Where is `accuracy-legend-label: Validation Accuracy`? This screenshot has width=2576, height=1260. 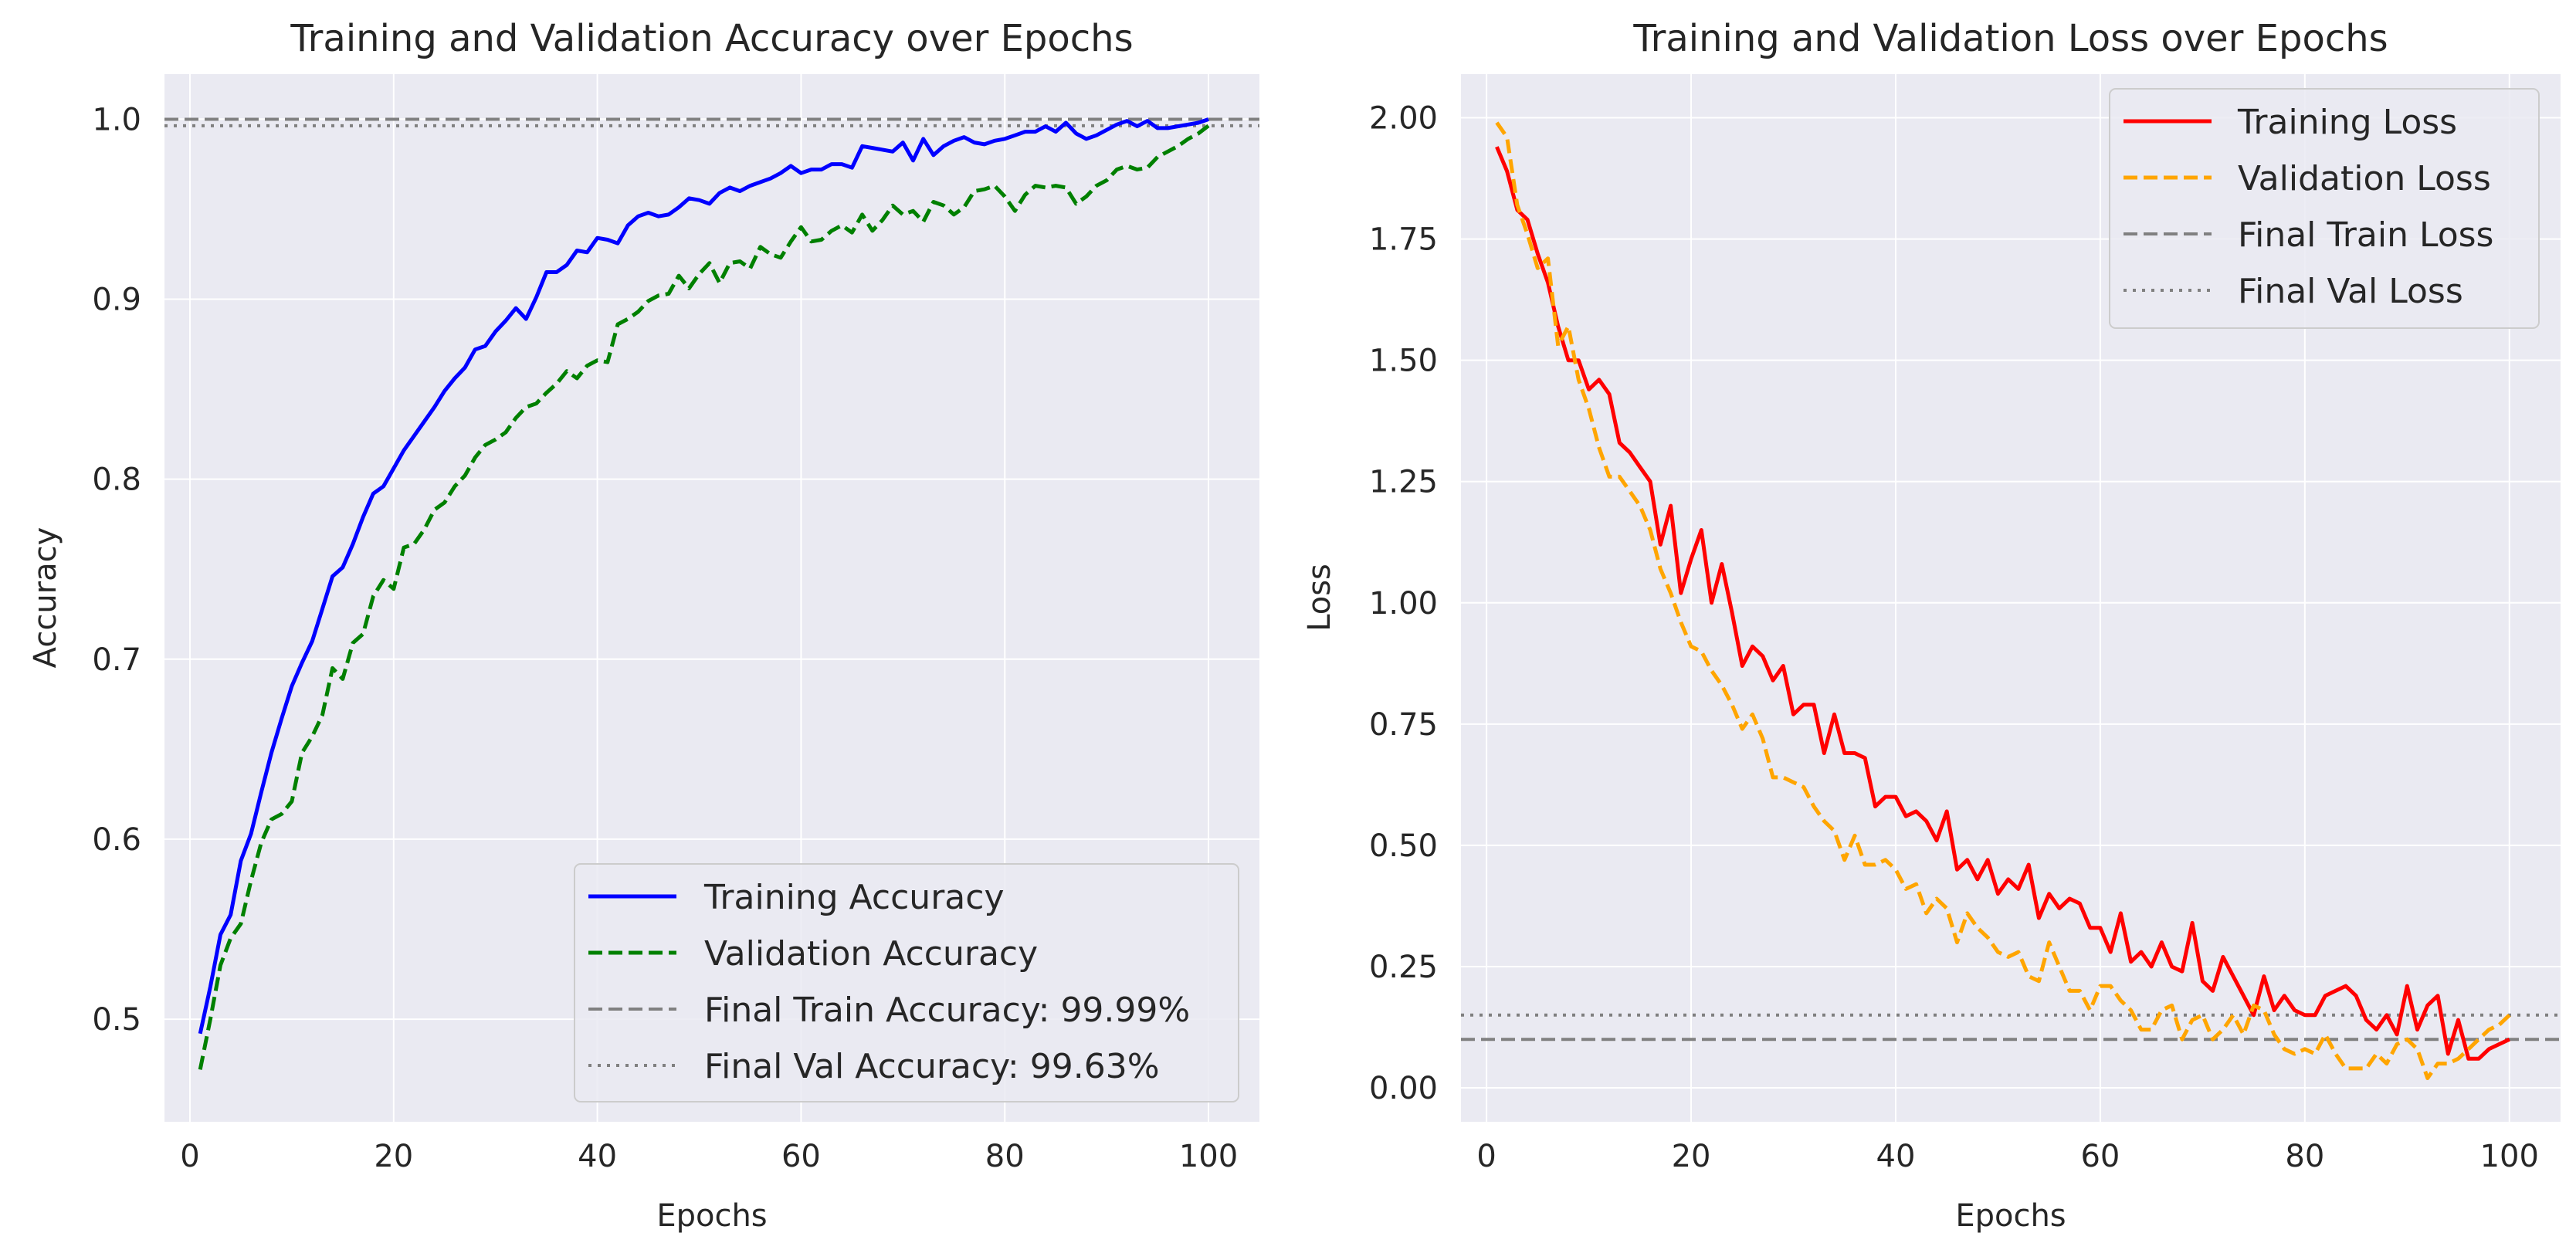 accuracy-legend-label: Validation Accuracy is located at coordinates (871, 954).